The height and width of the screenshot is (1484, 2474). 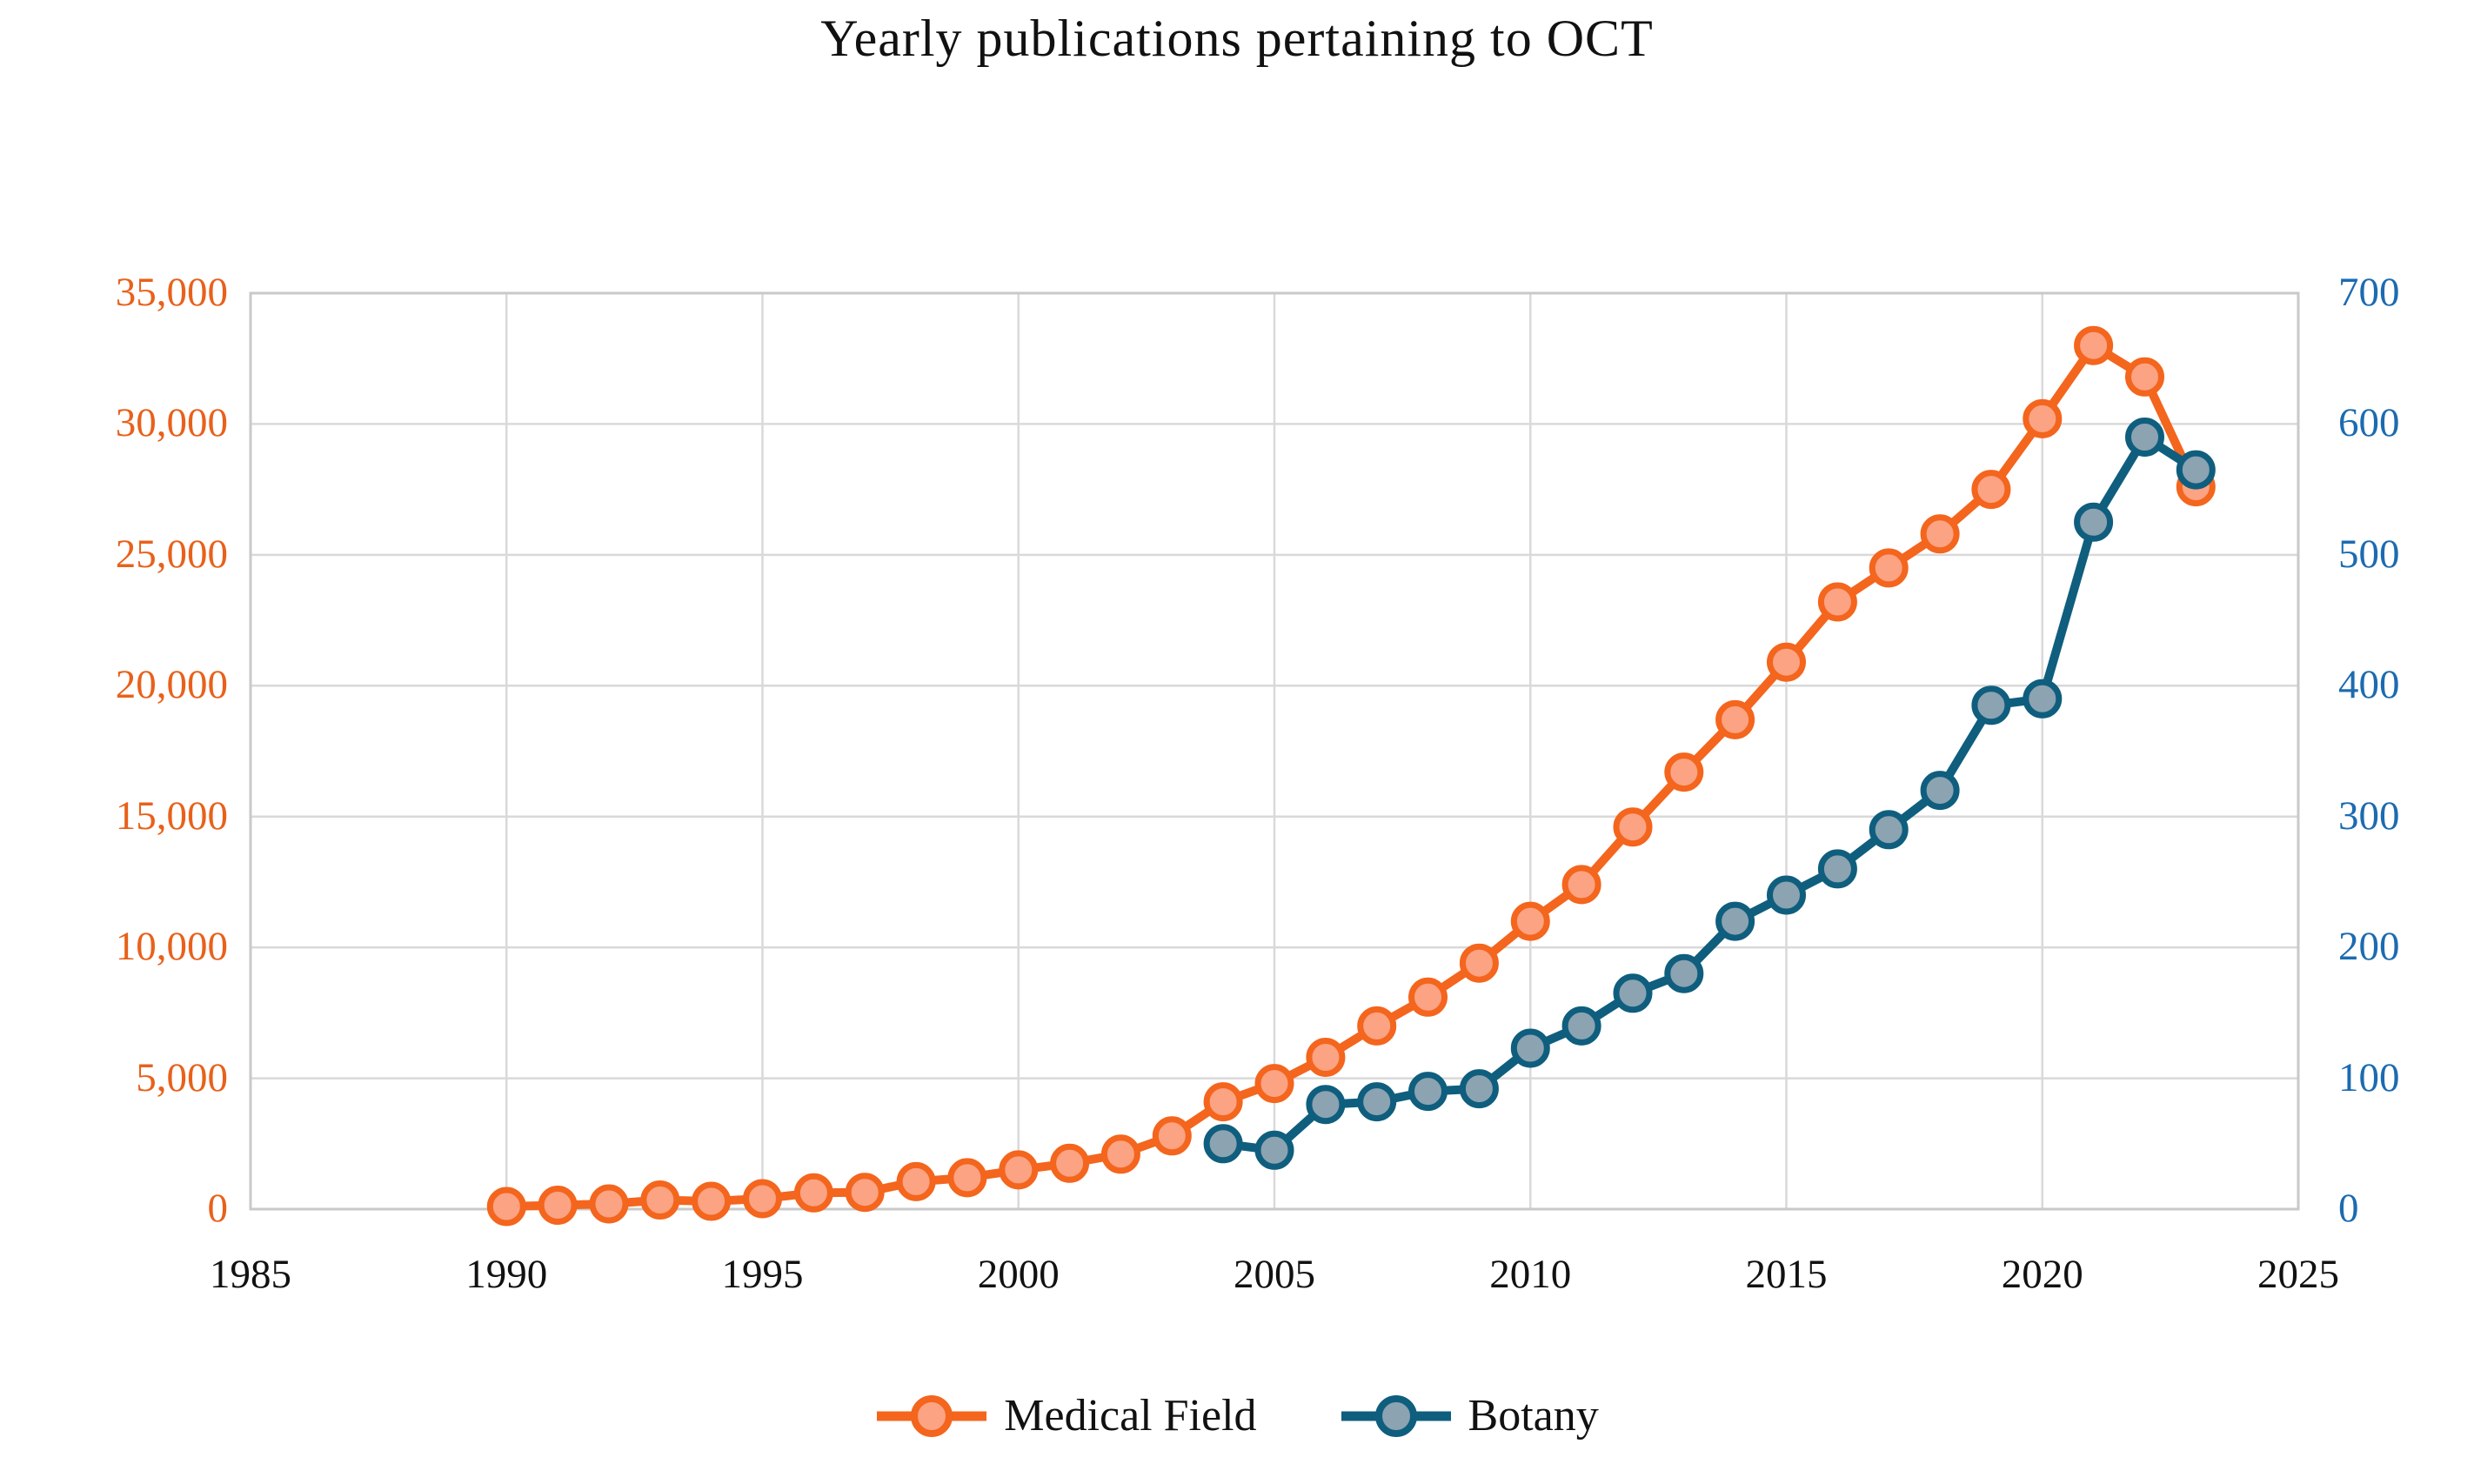 I want to click on y-axis-left-tick: 25,000, so click(x=171, y=554).